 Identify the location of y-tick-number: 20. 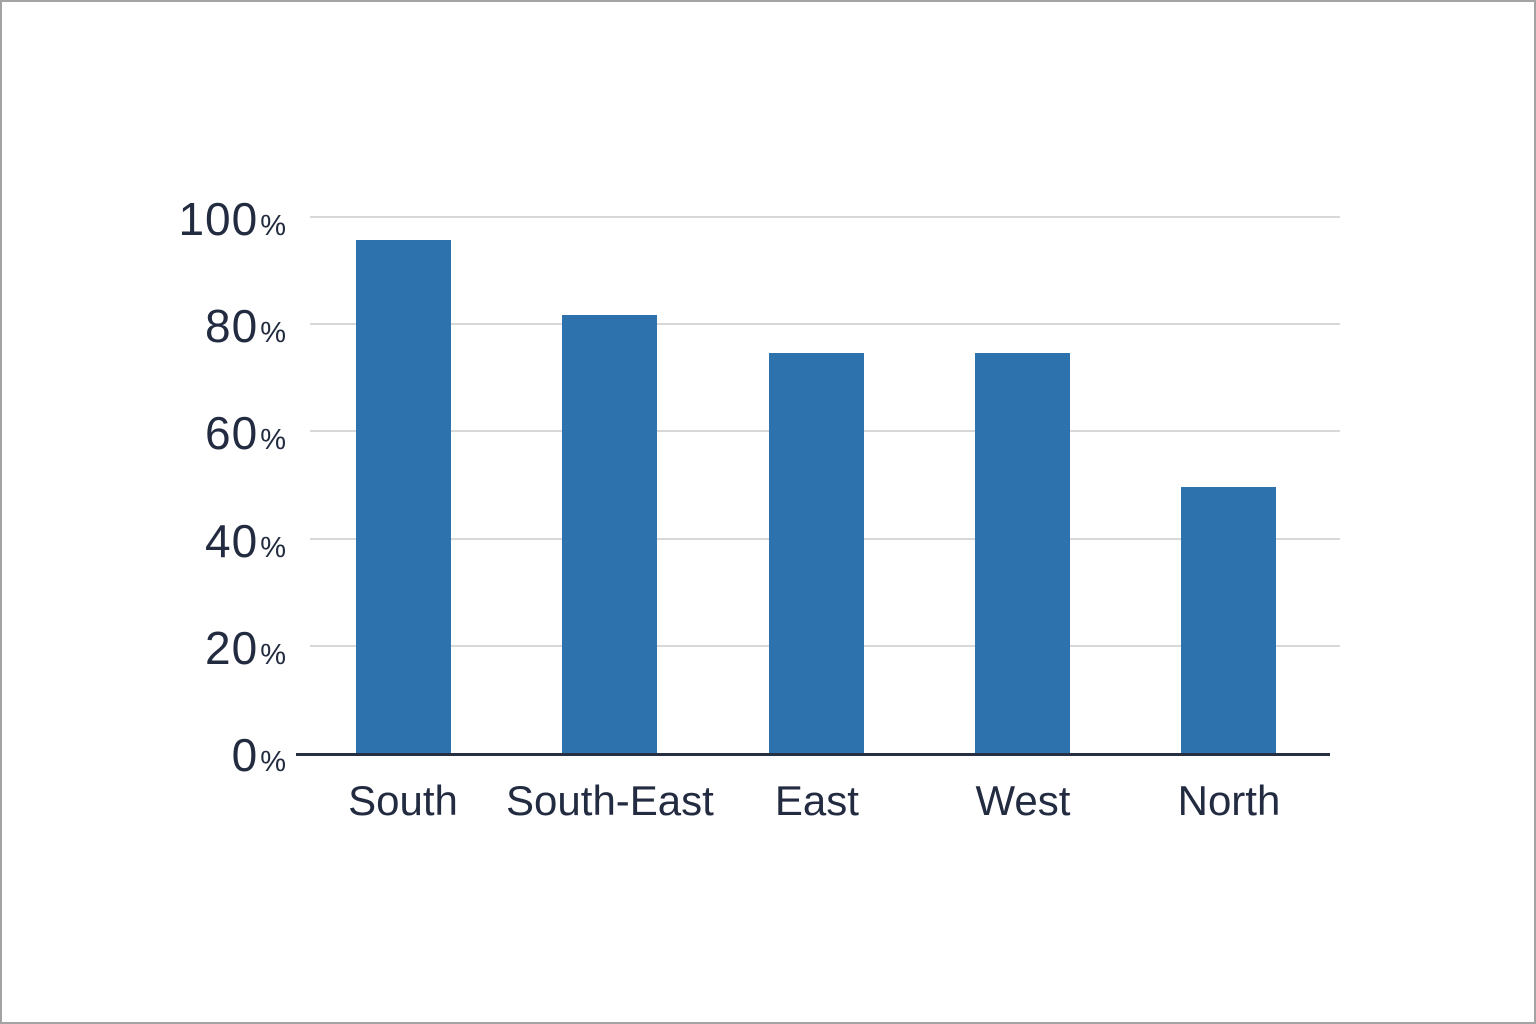
(232, 647).